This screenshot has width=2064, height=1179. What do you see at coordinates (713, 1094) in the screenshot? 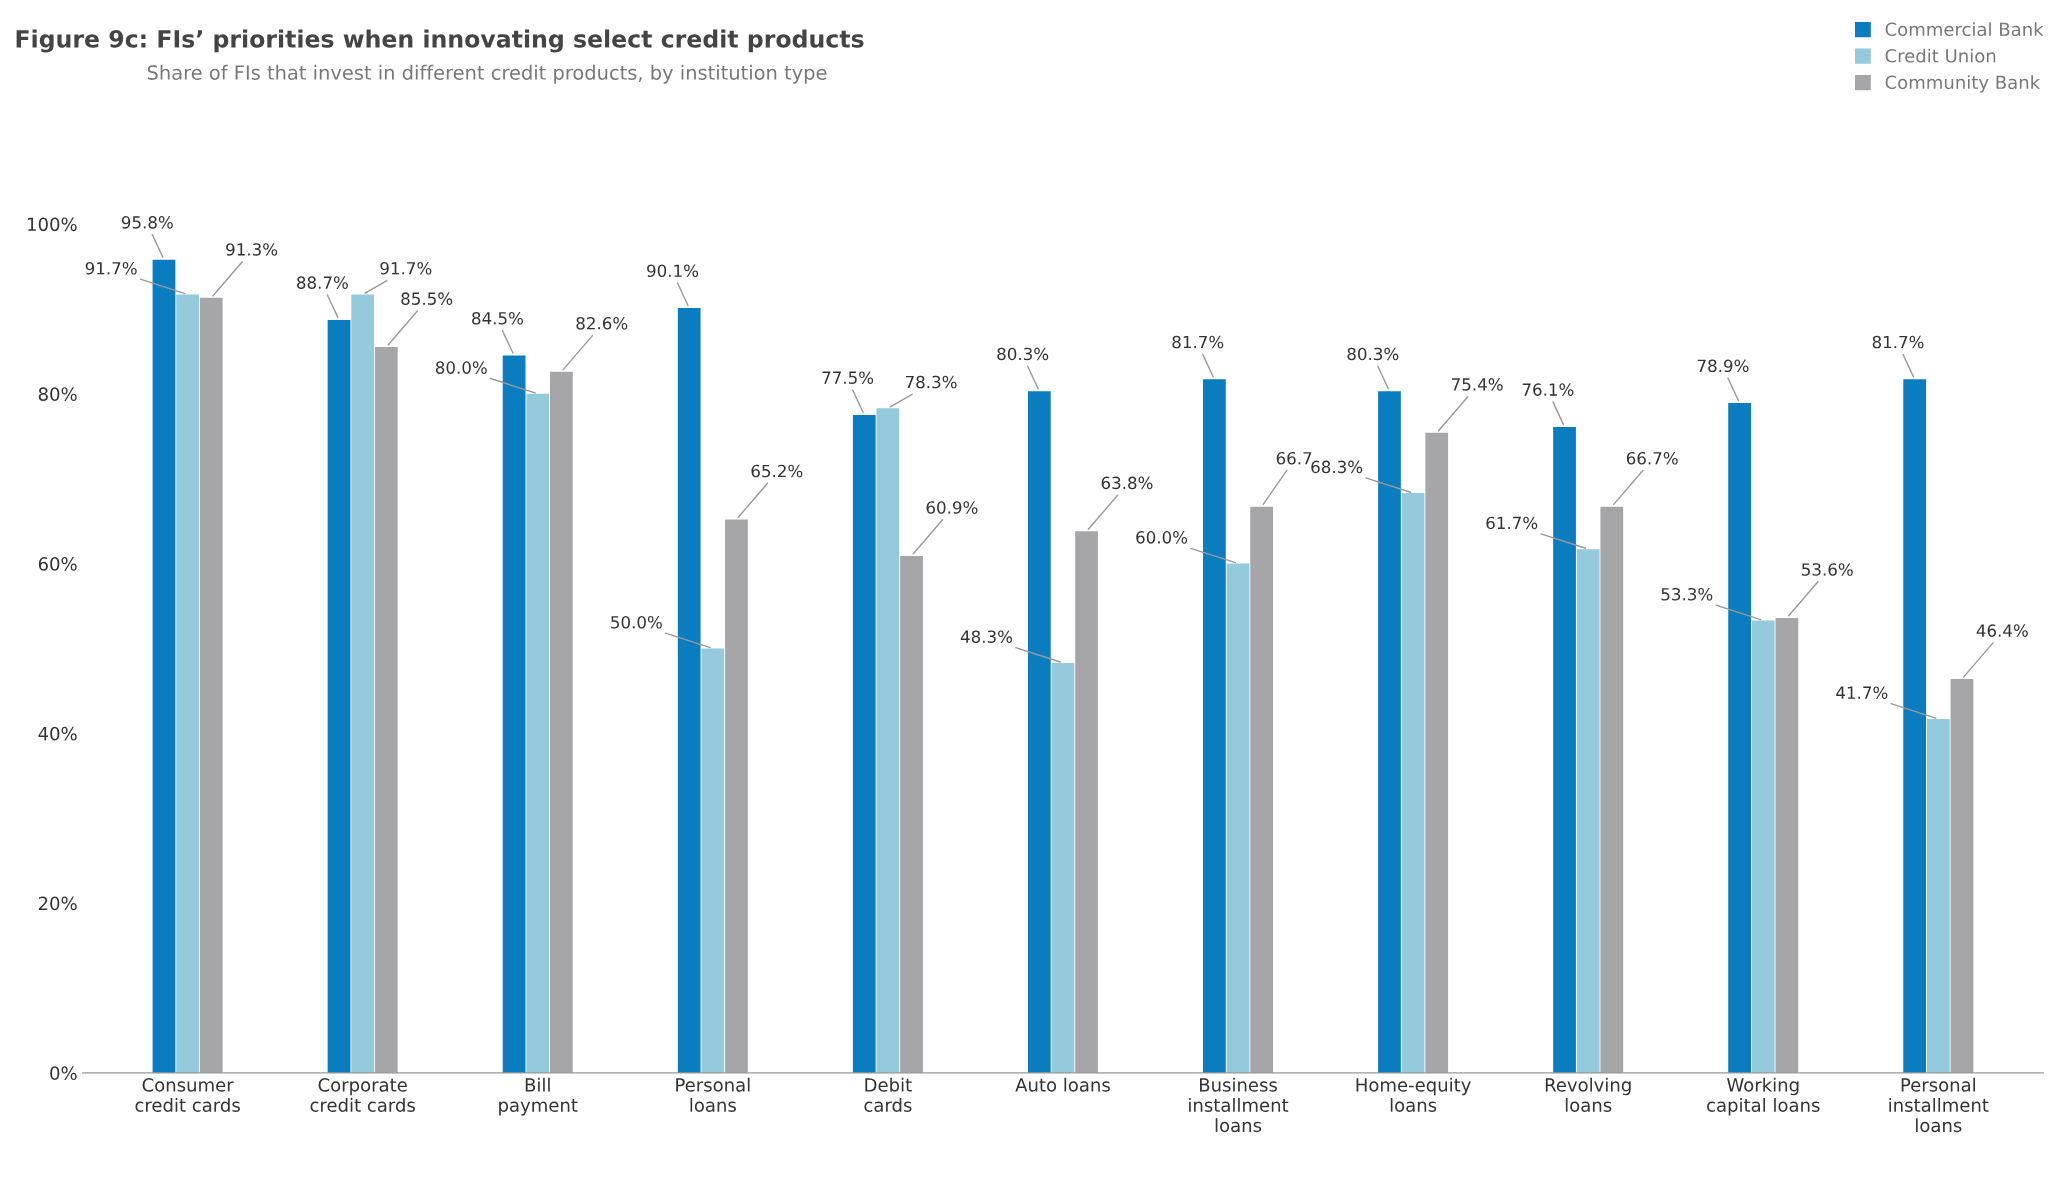
I see `x-tick-label: Personal loans` at bounding box center [713, 1094].